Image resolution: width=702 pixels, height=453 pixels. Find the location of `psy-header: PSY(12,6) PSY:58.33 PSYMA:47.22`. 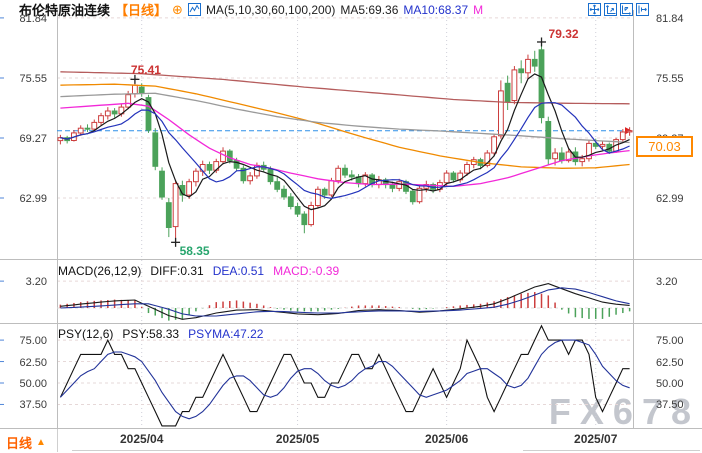

psy-header: PSY(12,6) PSY:58.33 PSYMA:47.22 is located at coordinates (160, 334).